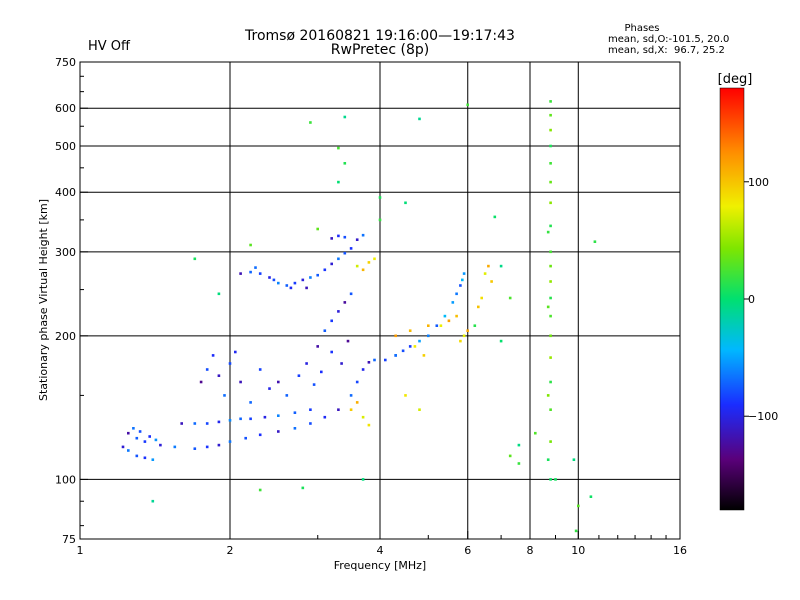 The width and height of the screenshot is (800, 600). What do you see at coordinates (65, 479) in the screenshot?
I see `y-tick-label: 100` at bounding box center [65, 479].